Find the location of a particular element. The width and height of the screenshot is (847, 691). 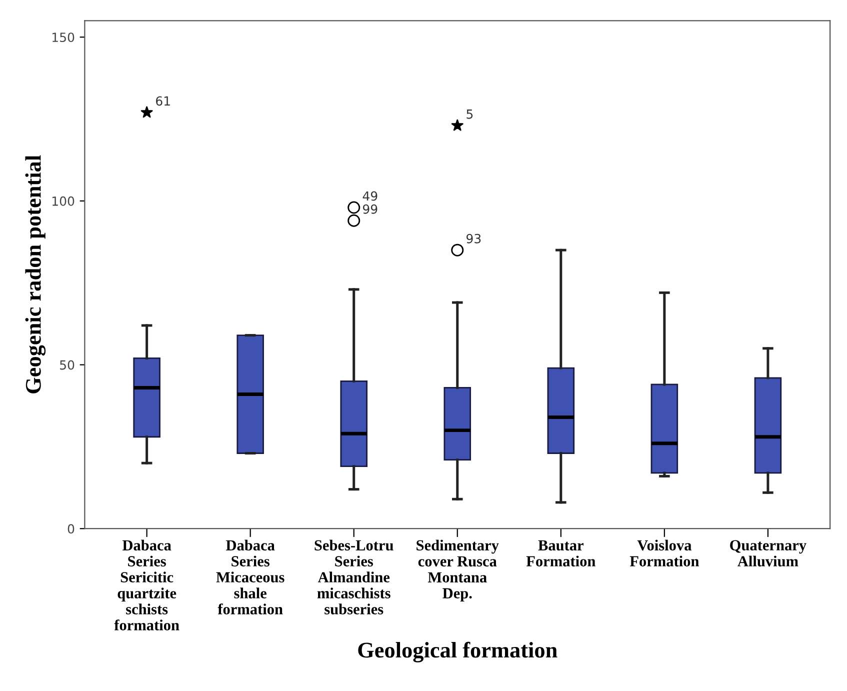

x-tick-label: Dabaca Series Micaceous shale formation is located at coordinates (250, 577).